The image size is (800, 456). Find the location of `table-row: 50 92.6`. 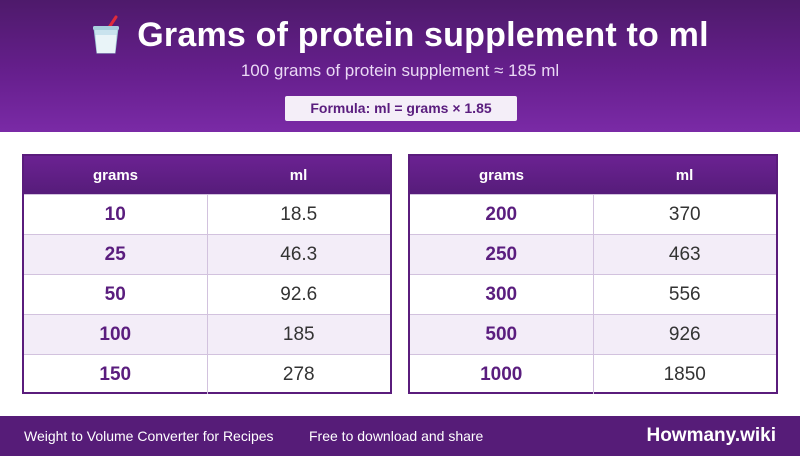

table-row: 50 92.6 is located at coordinates (207, 294).